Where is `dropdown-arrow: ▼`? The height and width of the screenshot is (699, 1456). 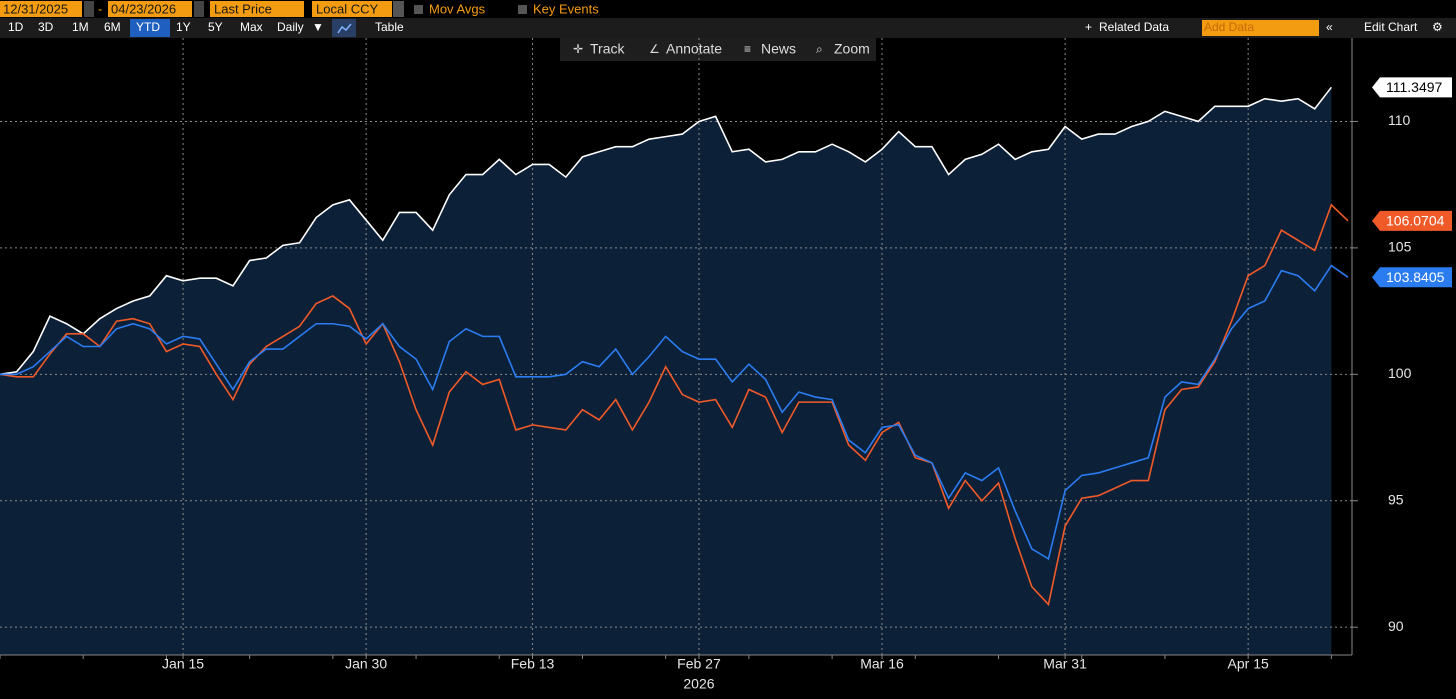 dropdown-arrow: ▼ is located at coordinates (318, 27).